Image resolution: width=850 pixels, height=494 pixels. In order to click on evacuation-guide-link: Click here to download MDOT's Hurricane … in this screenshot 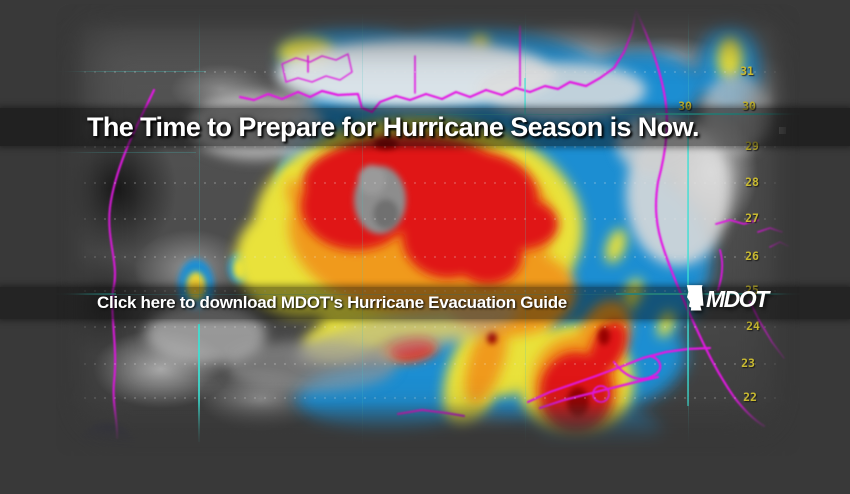, I will do `click(332, 302)`.